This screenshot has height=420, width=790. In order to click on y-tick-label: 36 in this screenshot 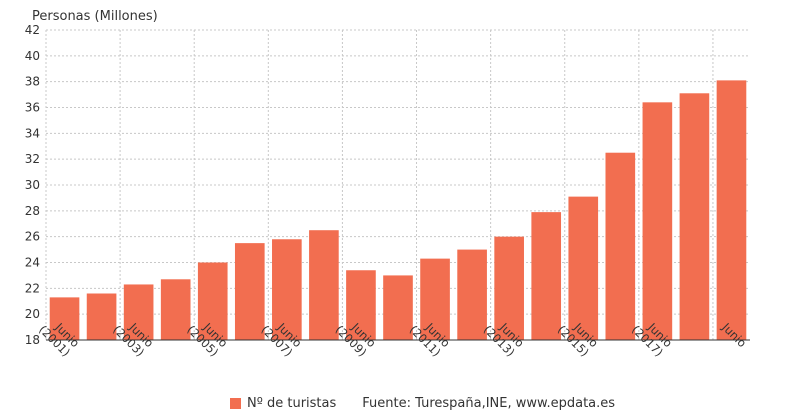, I will do `click(32, 108)`.